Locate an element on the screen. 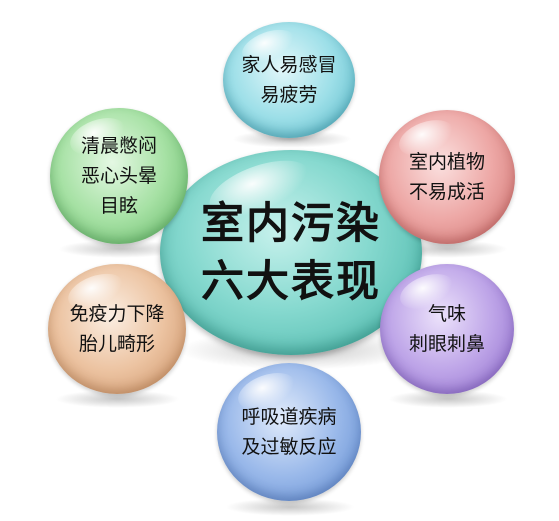 The width and height of the screenshot is (559, 521). bubble-top-line-2: 易疲劳 is located at coordinates (289, 95).